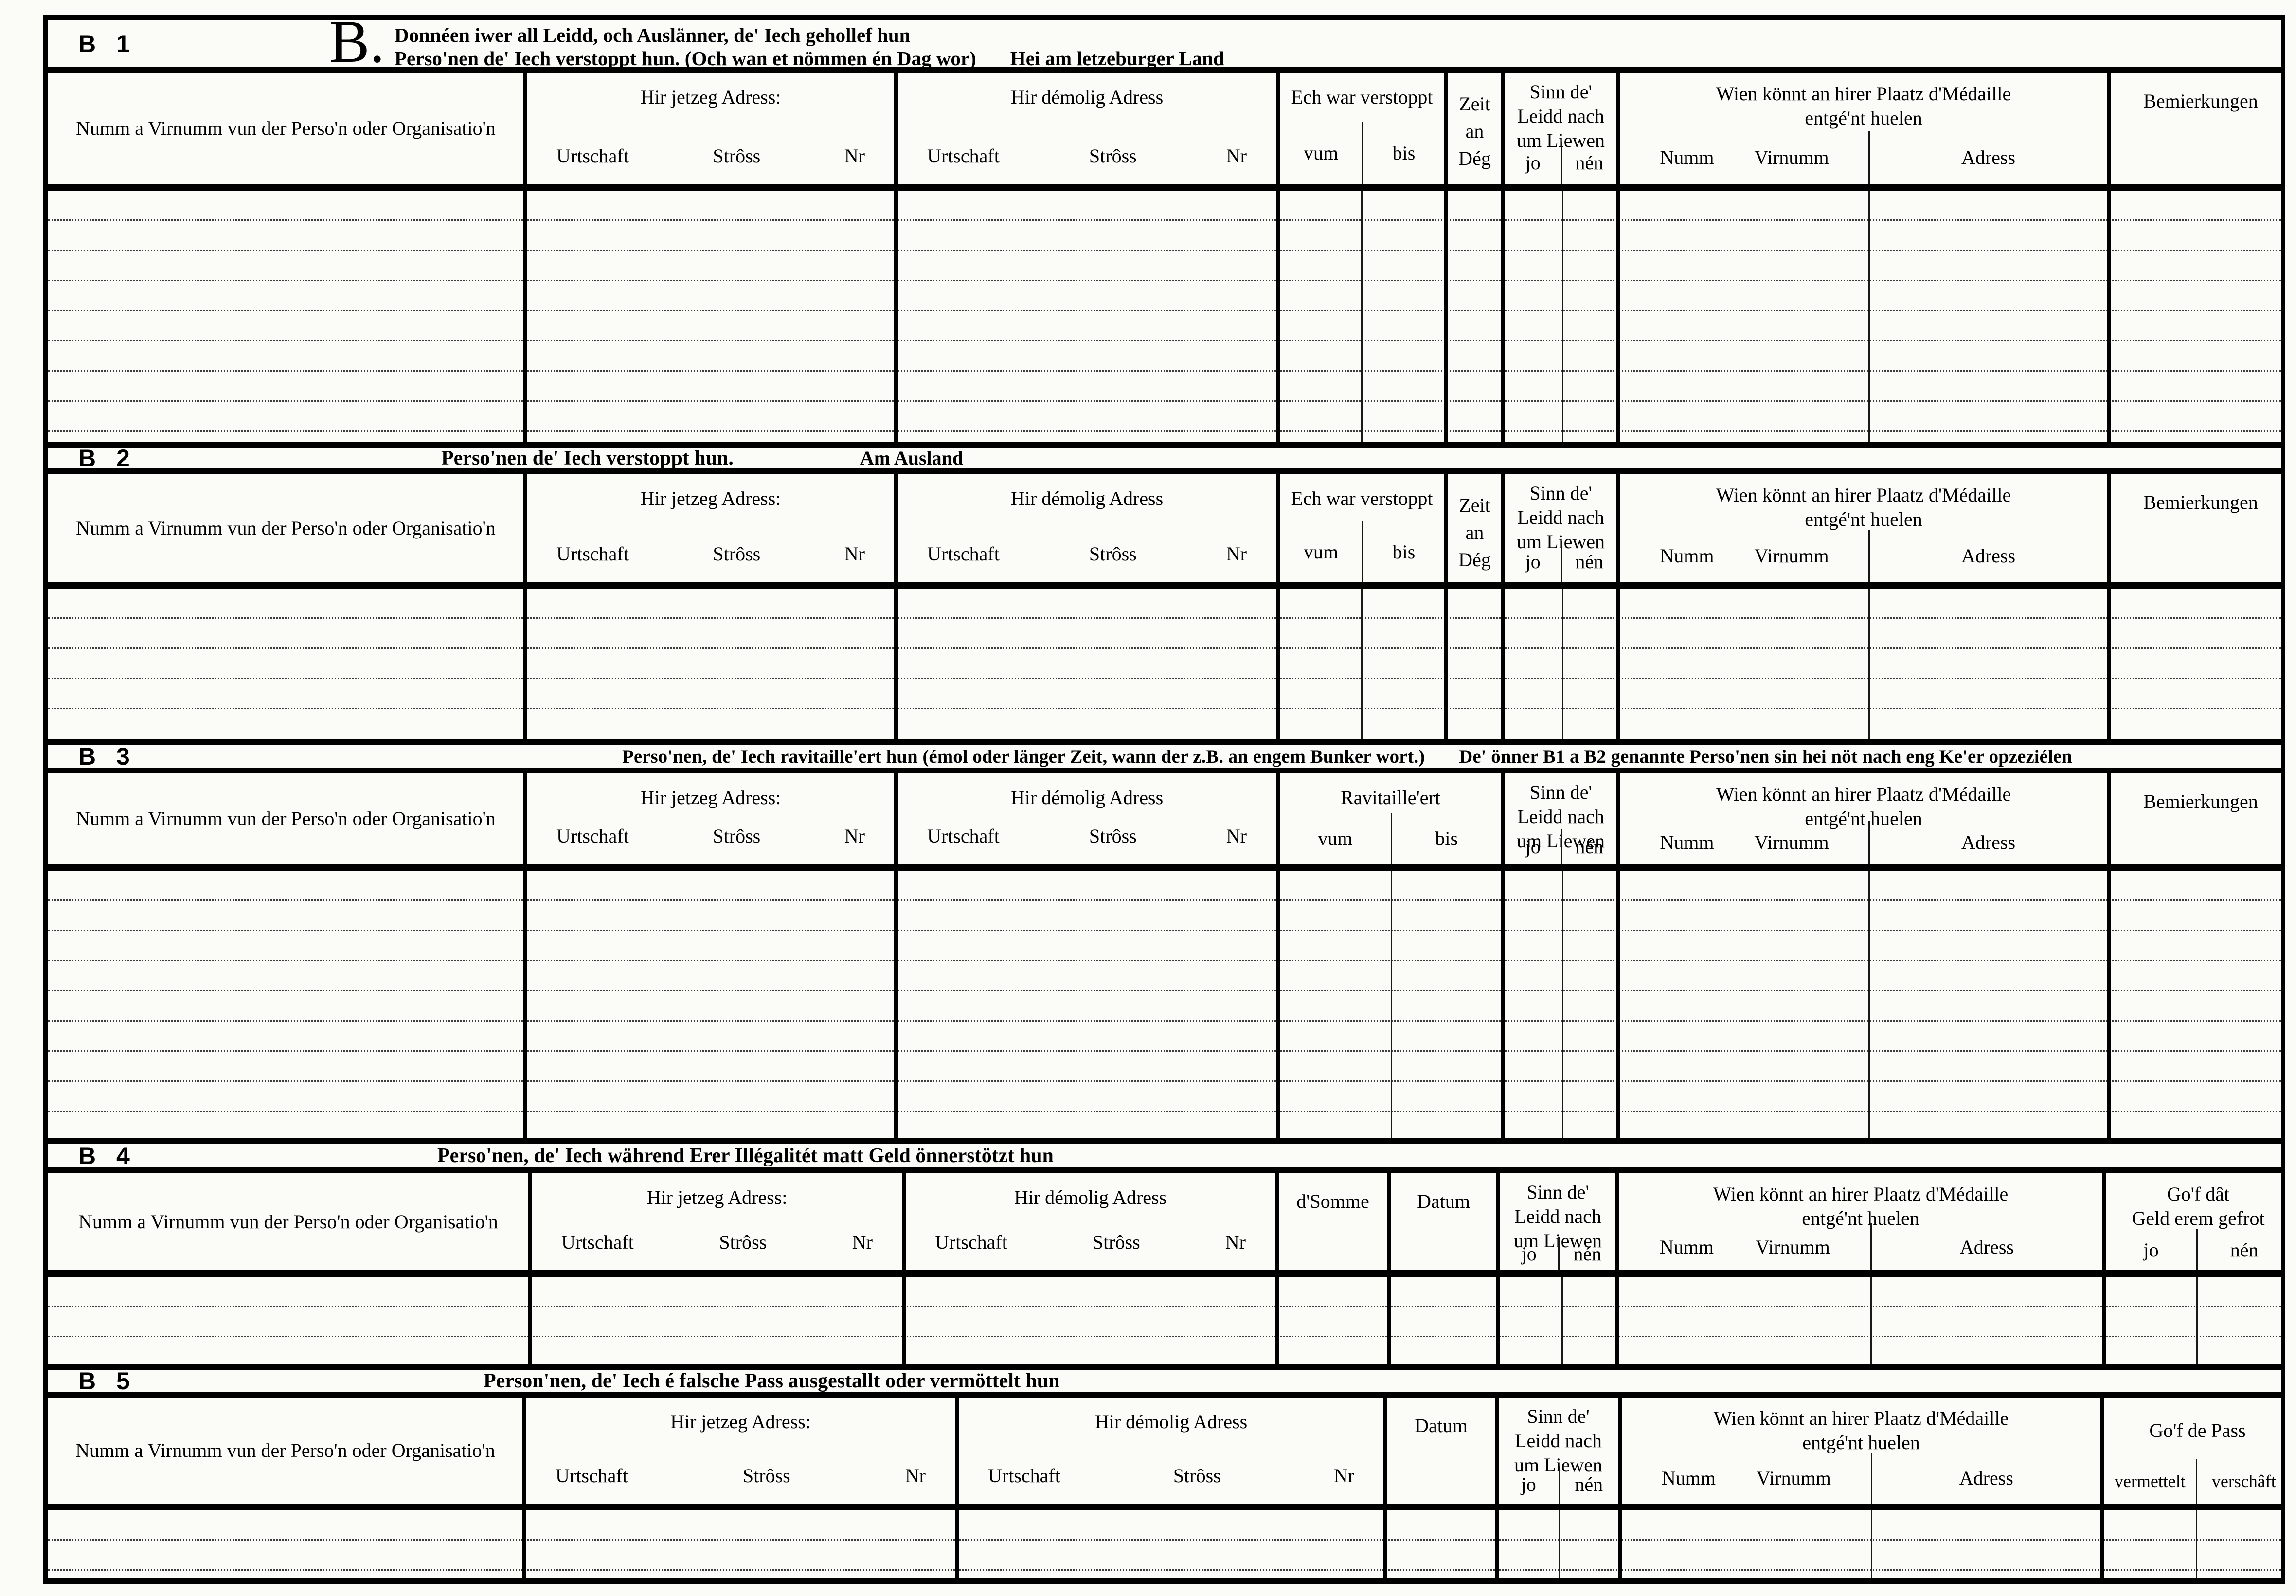  I want to click on vum-label: vum, so click(1321, 153).